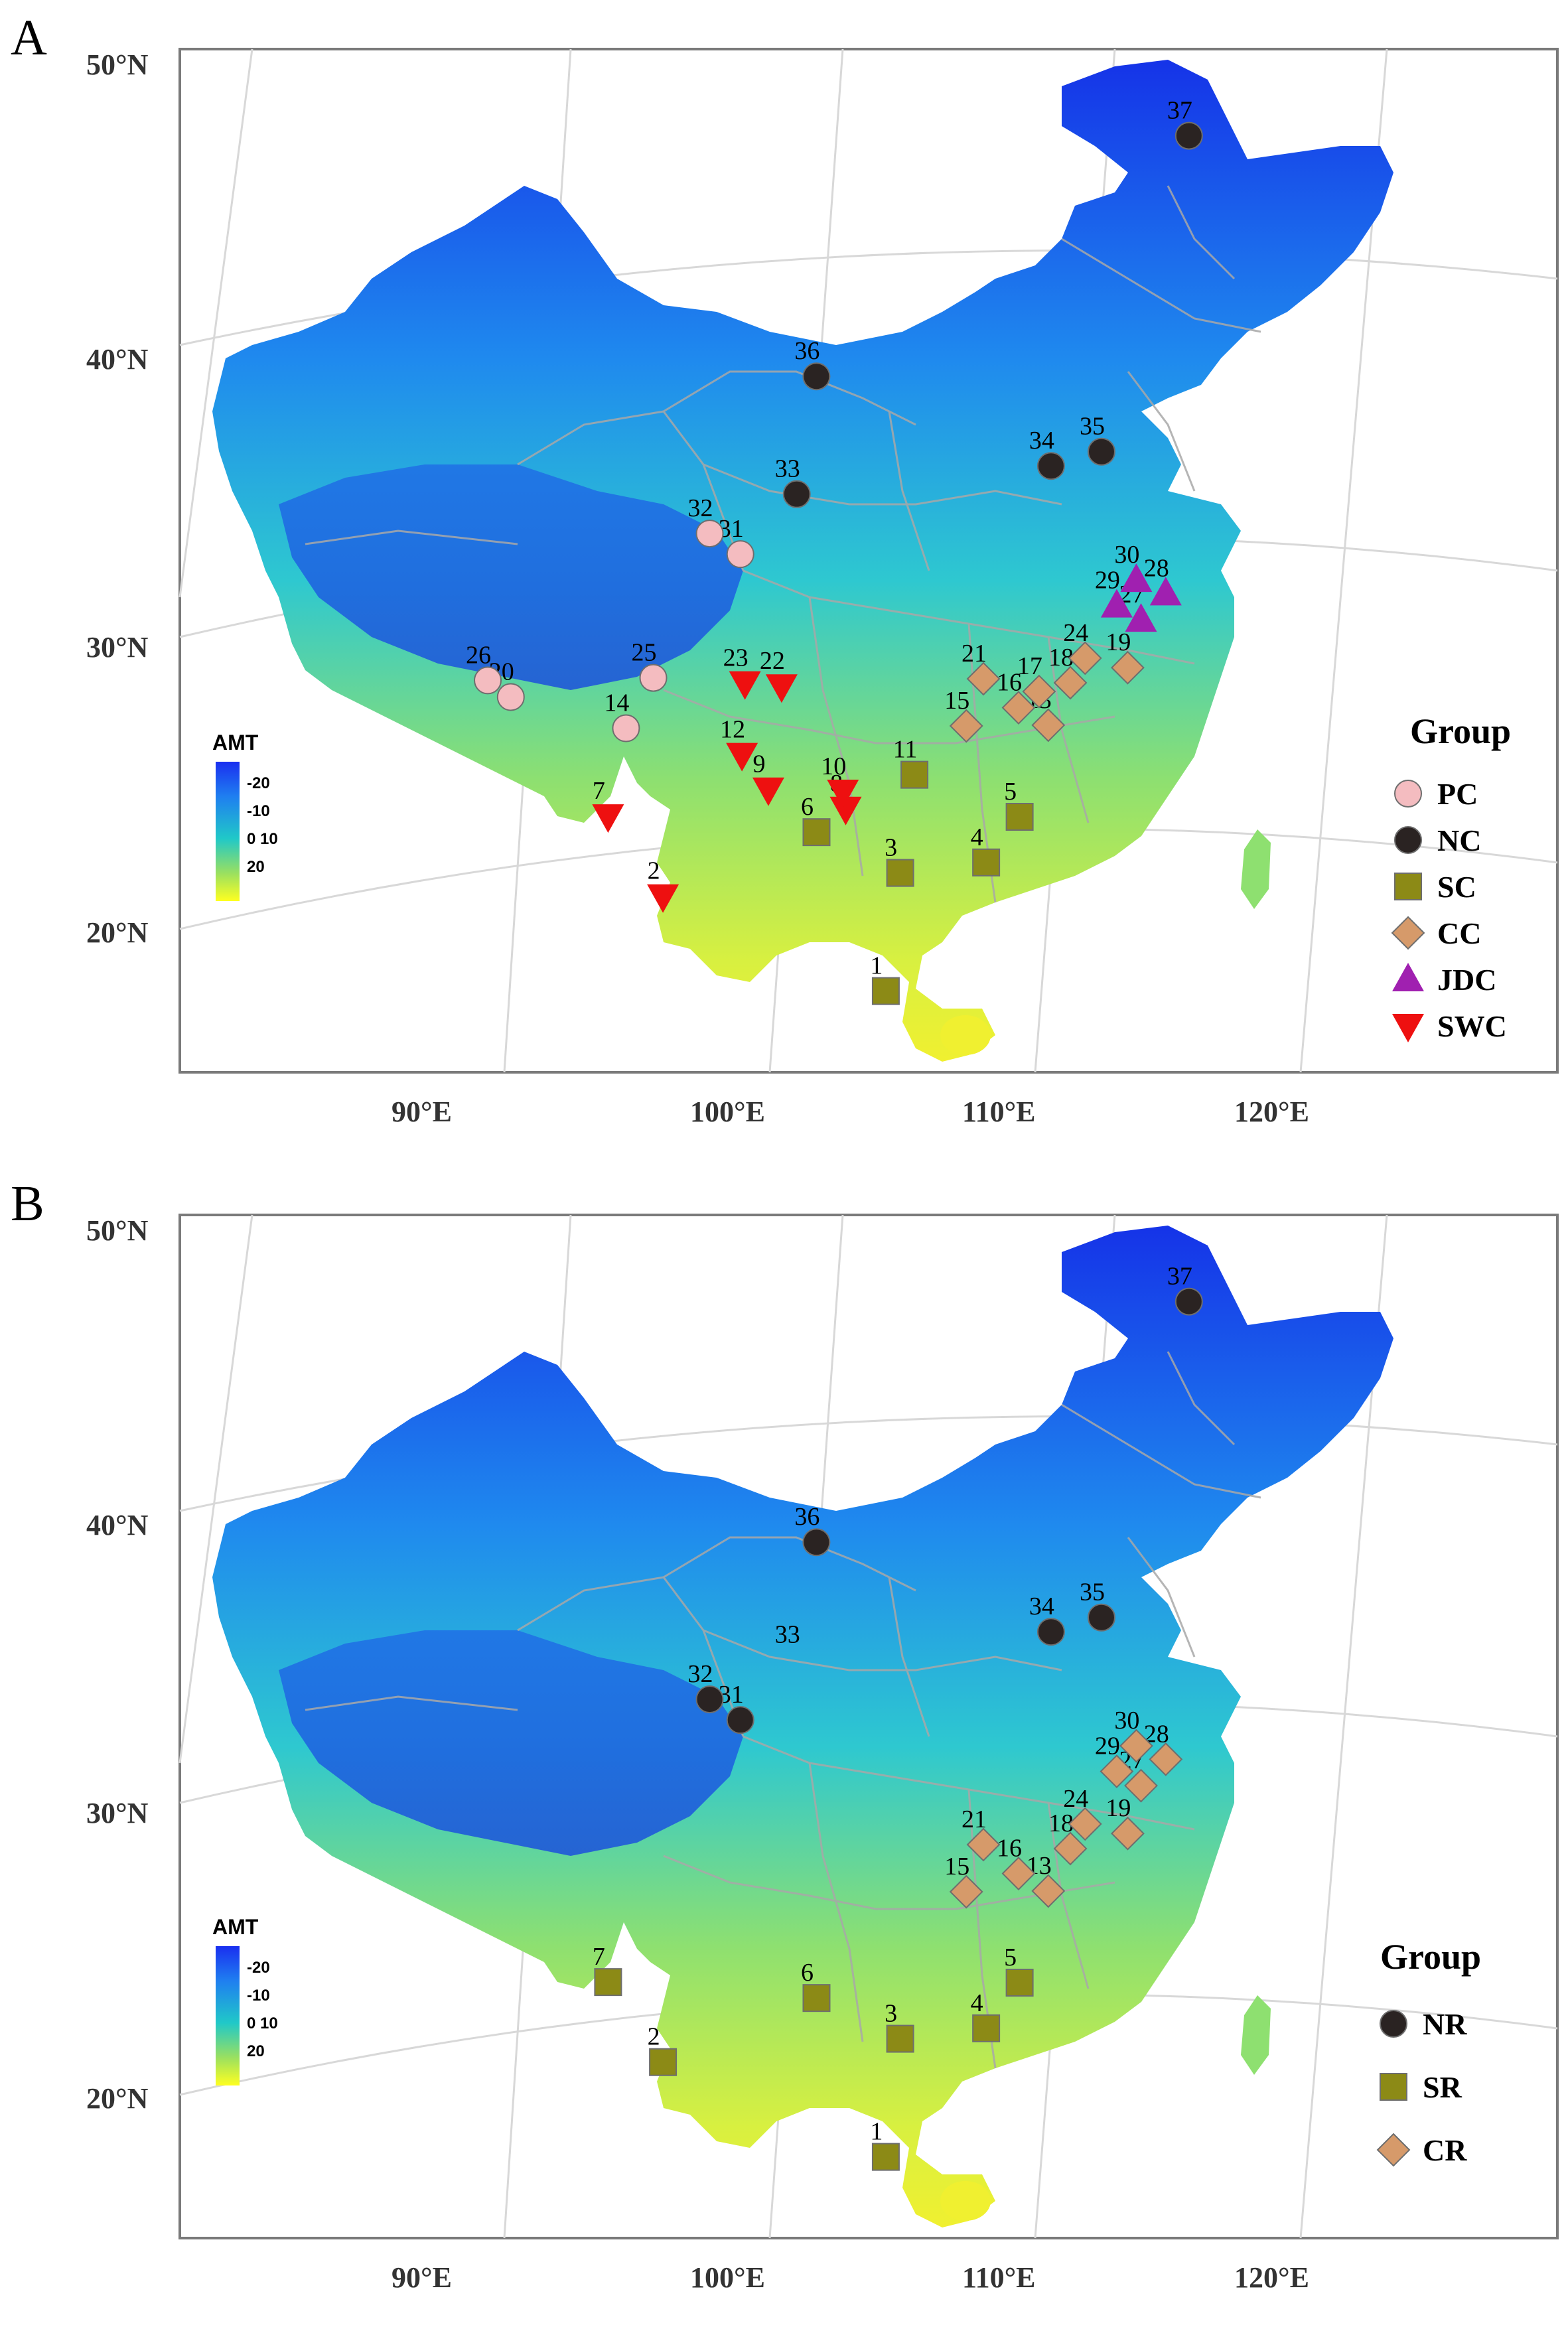 The height and width of the screenshot is (2331, 1568). What do you see at coordinates (1408, 1028) in the screenshot?
I see `legend-marker-swc` at bounding box center [1408, 1028].